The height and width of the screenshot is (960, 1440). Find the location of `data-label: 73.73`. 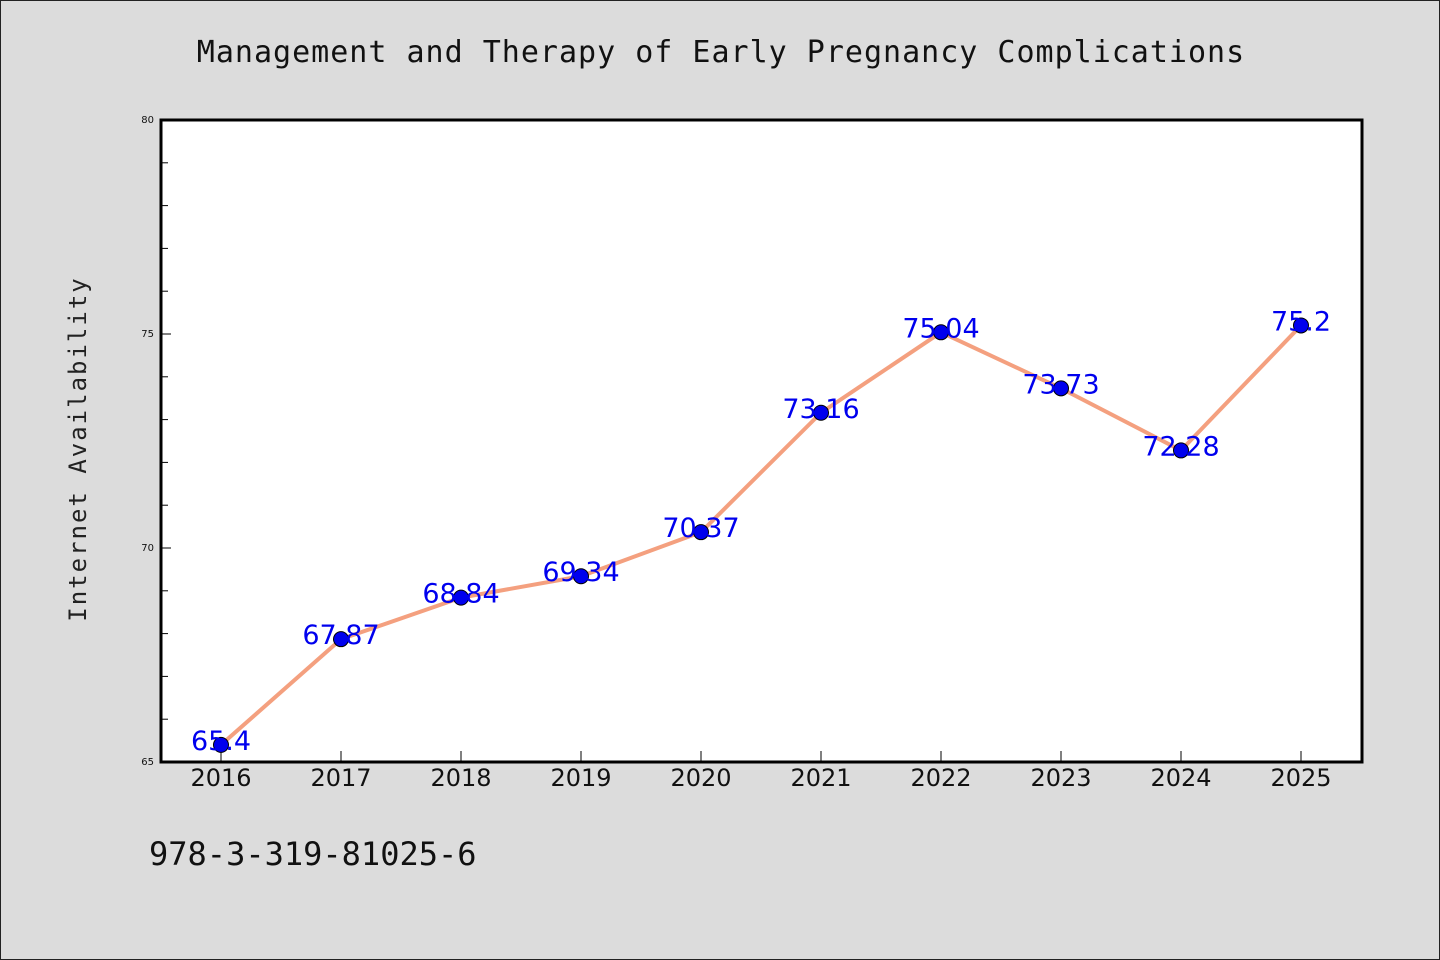

data-label: 73.73 is located at coordinates (1060, 384).